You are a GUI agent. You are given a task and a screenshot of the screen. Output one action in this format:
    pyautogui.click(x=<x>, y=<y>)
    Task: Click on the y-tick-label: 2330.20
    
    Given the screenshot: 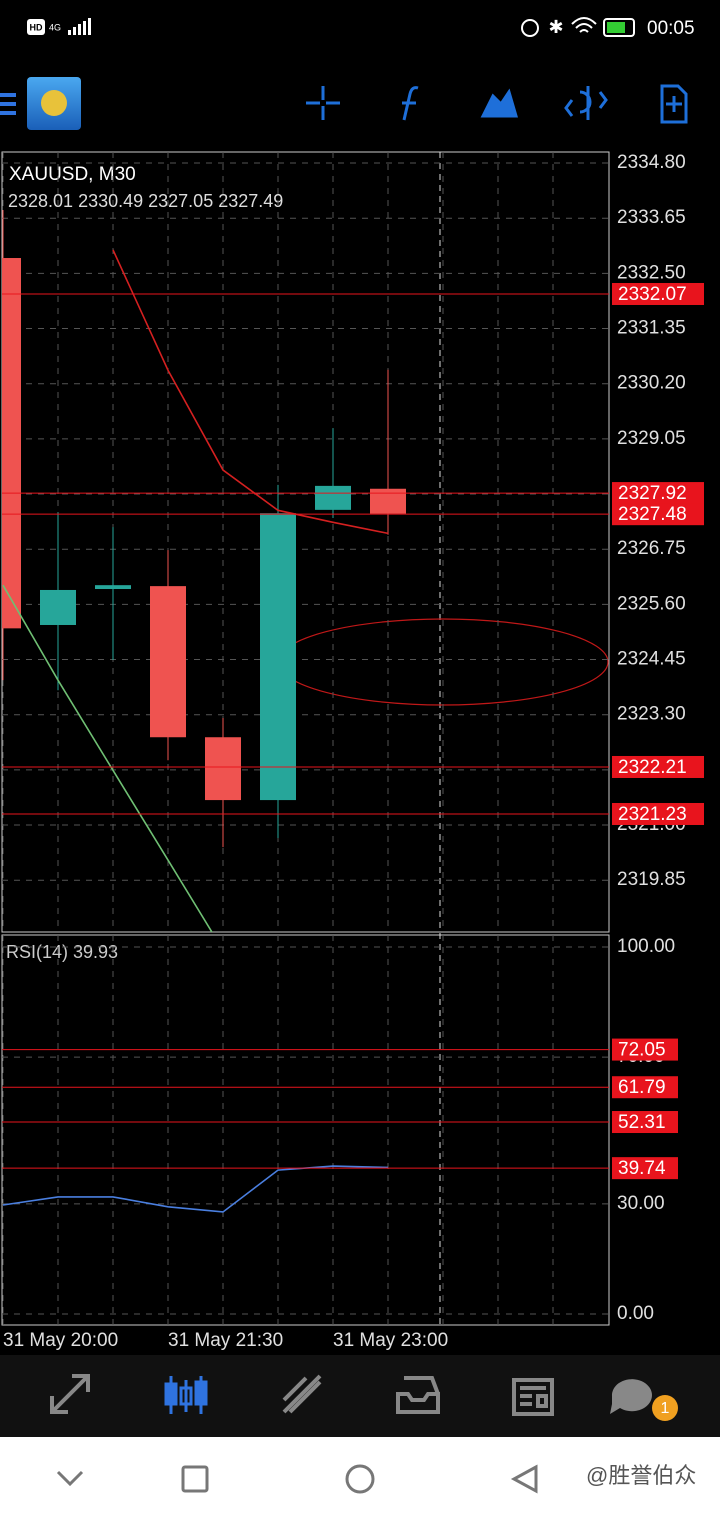 What is the action you would take?
    pyautogui.click(x=651, y=383)
    